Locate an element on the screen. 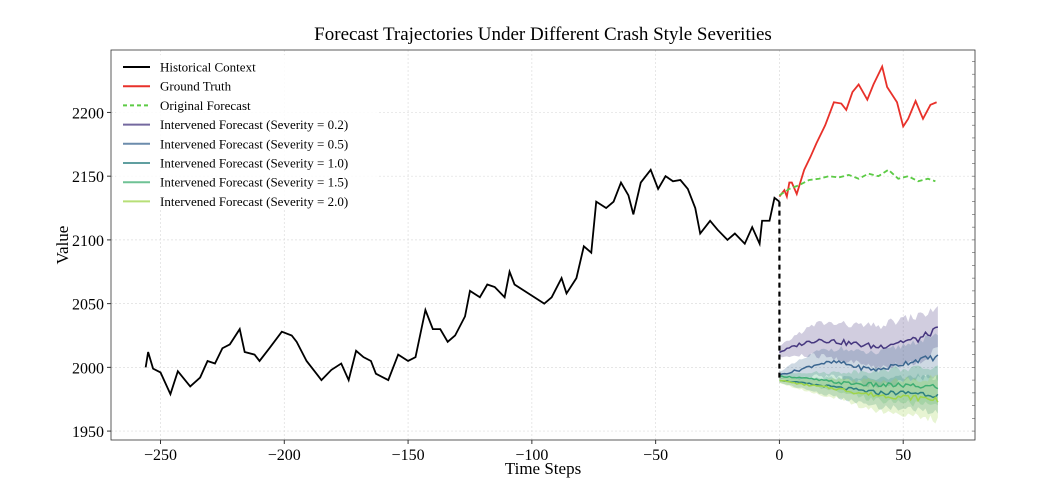 The width and height of the screenshot is (1038, 496). y-tick-label: 2100 is located at coordinates (88, 241).